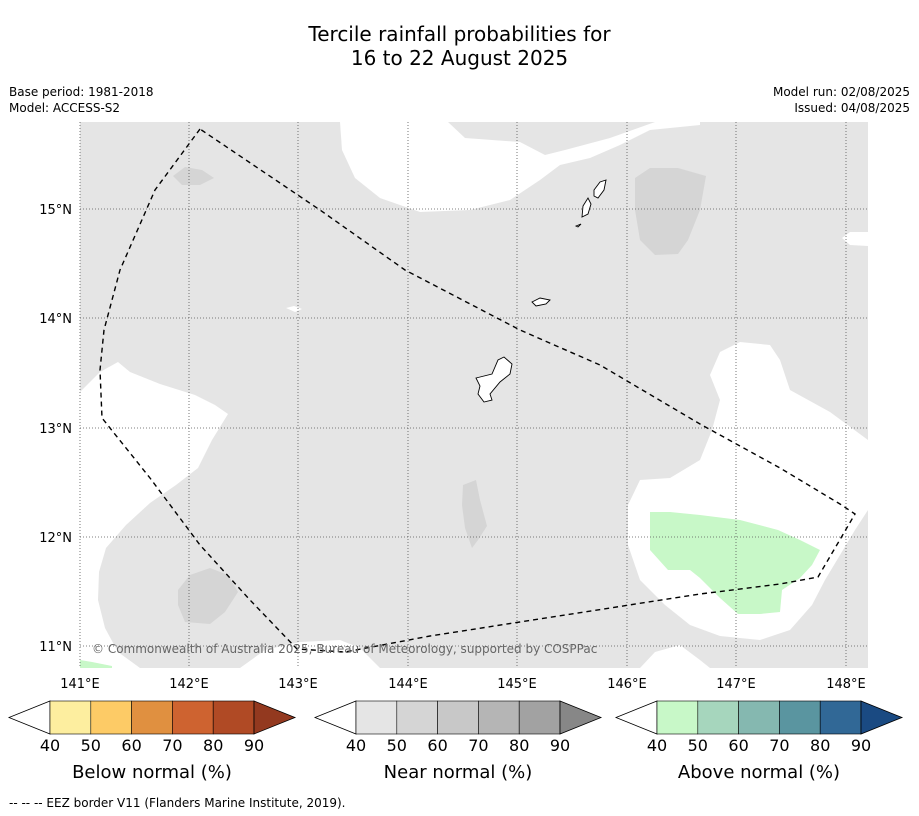  What do you see at coordinates (541, 291) in the screenshot?
I see `islands` at bounding box center [541, 291].